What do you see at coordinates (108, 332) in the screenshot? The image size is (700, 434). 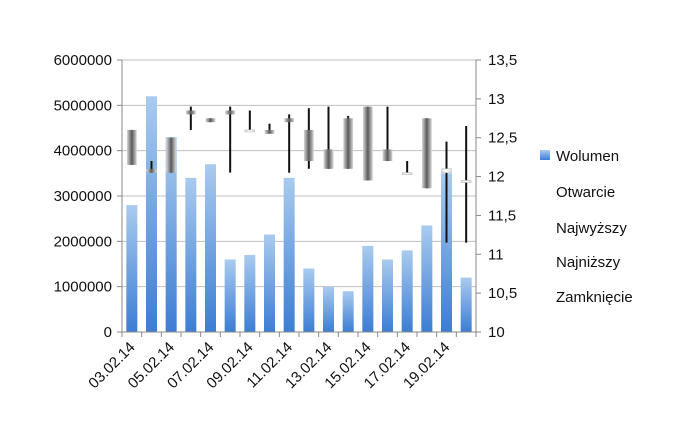 I see `left-tick-label: 0` at bounding box center [108, 332].